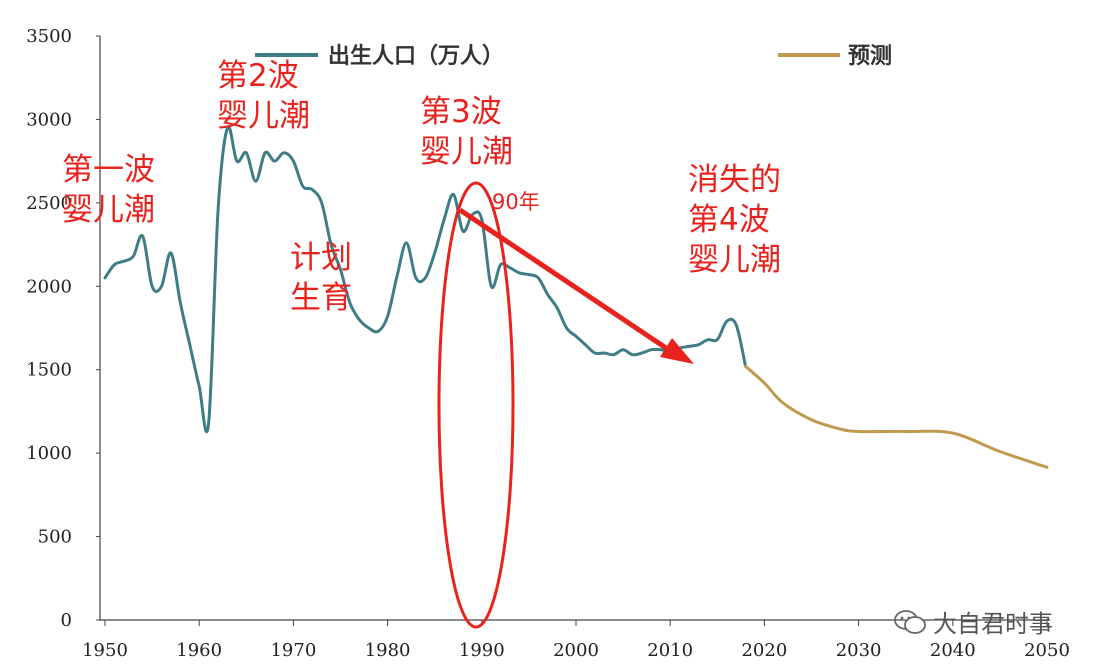  Describe the element at coordinates (973, 621) in the screenshot. I see `watermark: 大自君时事` at that location.